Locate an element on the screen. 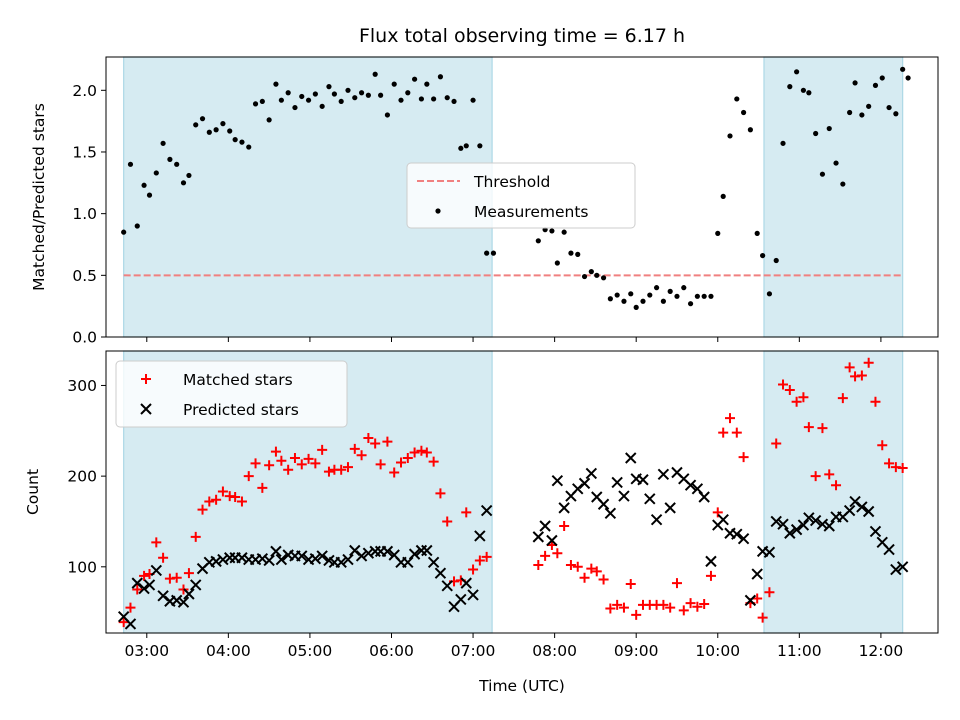 The image size is (960, 720). shaded-interval is located at coordinates (833, 197).